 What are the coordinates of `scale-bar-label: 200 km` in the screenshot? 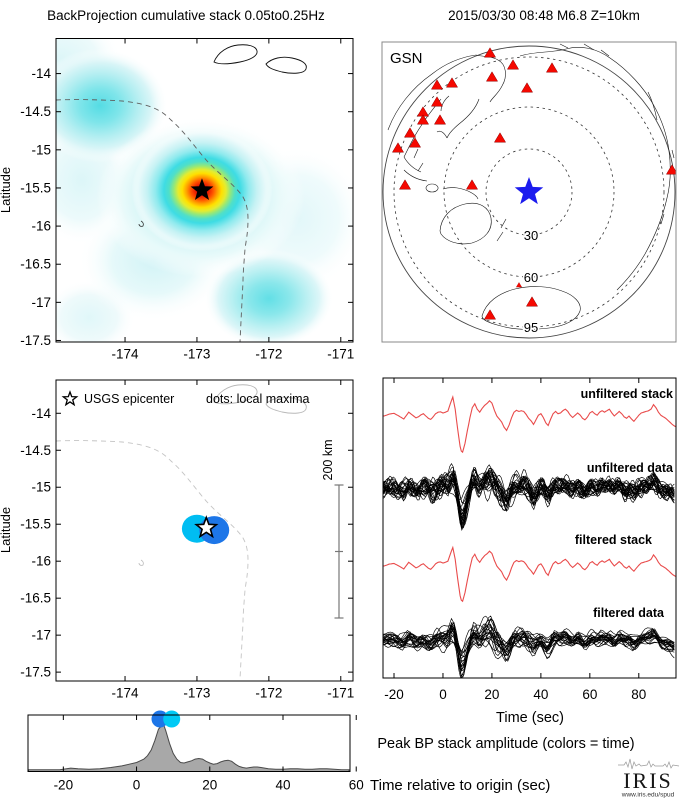 It's located at (328, 460).